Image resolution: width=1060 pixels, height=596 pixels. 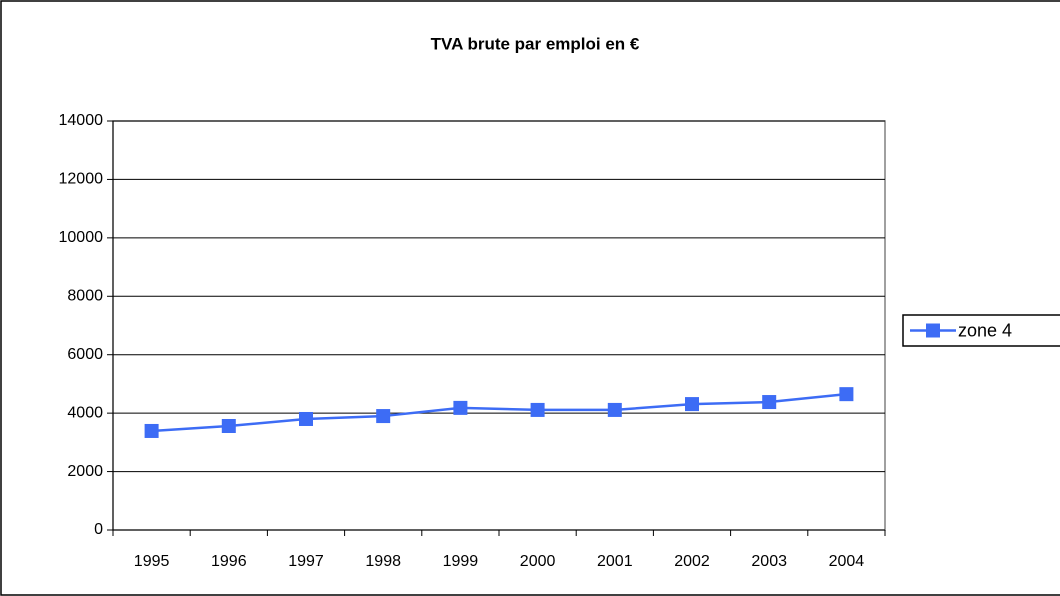 I want to click on y-tick-label: 10000, so click(x=81, y=237).